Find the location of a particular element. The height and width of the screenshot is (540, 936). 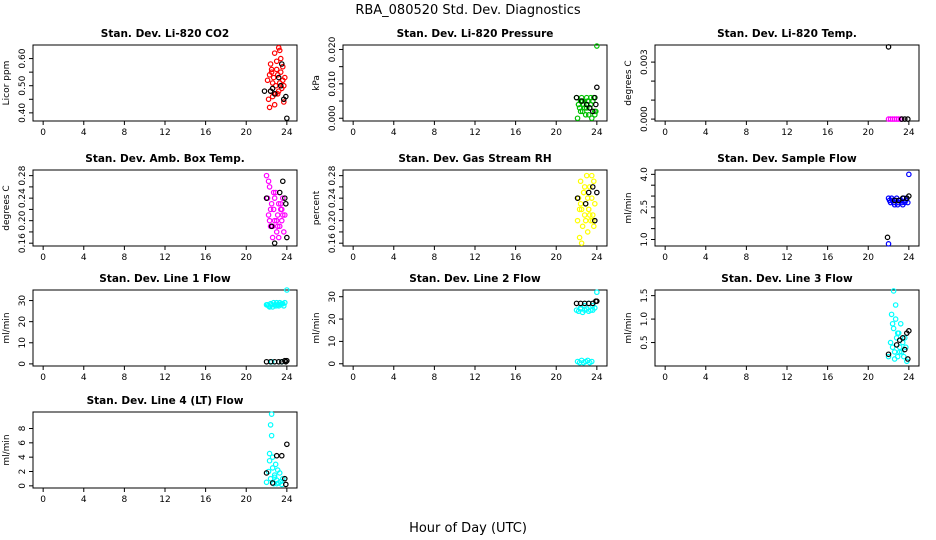

y-tick-label: 1.5 is located at coordinates (645, 295).